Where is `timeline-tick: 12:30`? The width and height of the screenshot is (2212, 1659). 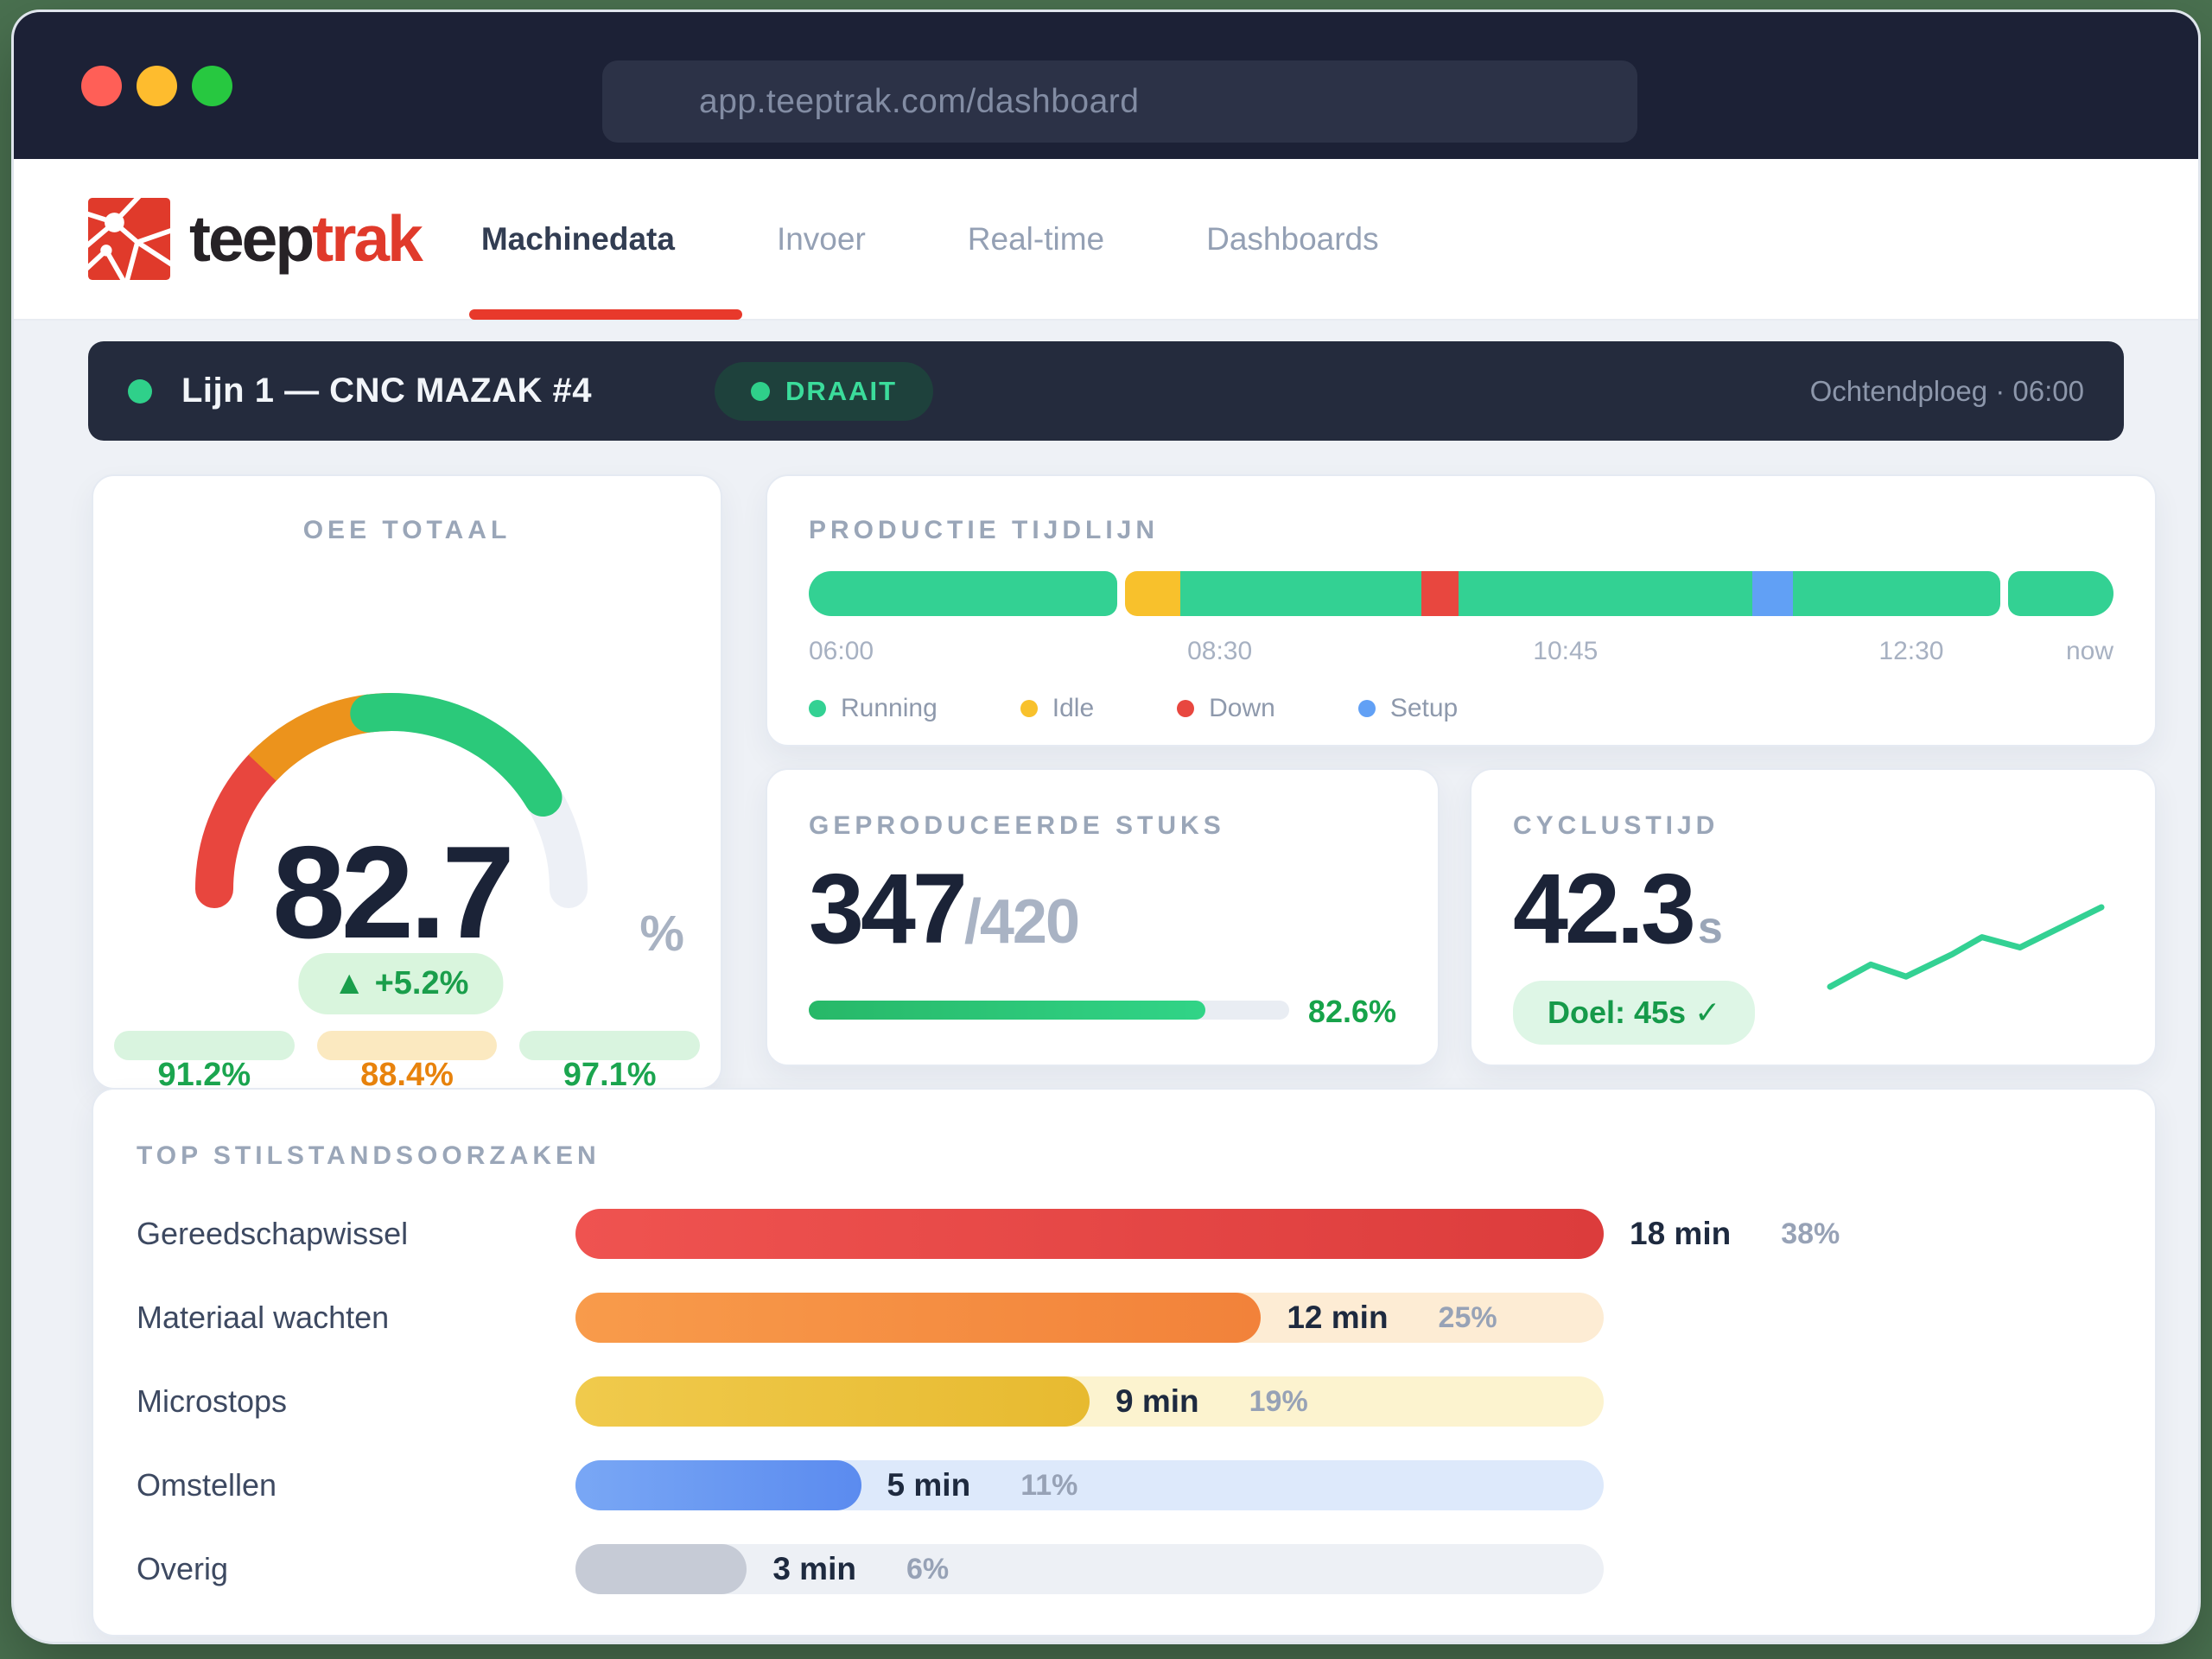 timeline-tick: 12:30 is located at coordinates (1911, 651).